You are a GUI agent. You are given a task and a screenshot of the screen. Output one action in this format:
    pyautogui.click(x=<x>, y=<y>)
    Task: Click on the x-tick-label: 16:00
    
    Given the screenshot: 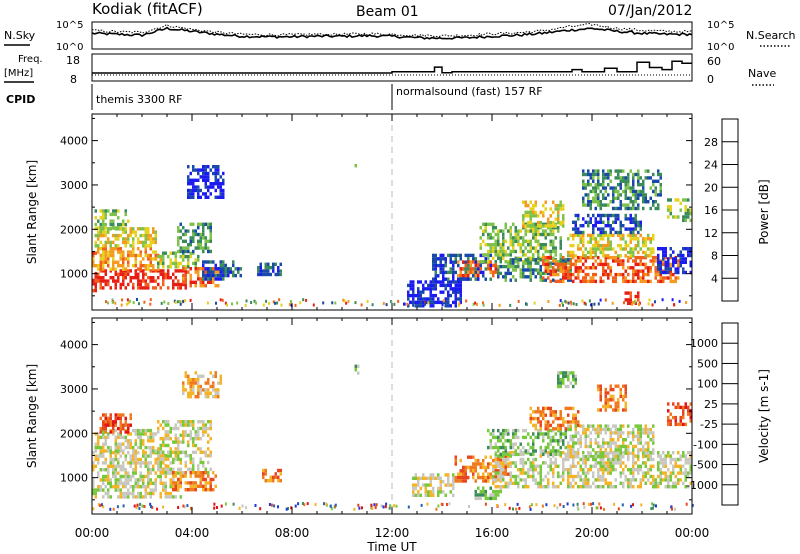 What is the action you would take?
    pyautogui.click(x=492, y=533)
    